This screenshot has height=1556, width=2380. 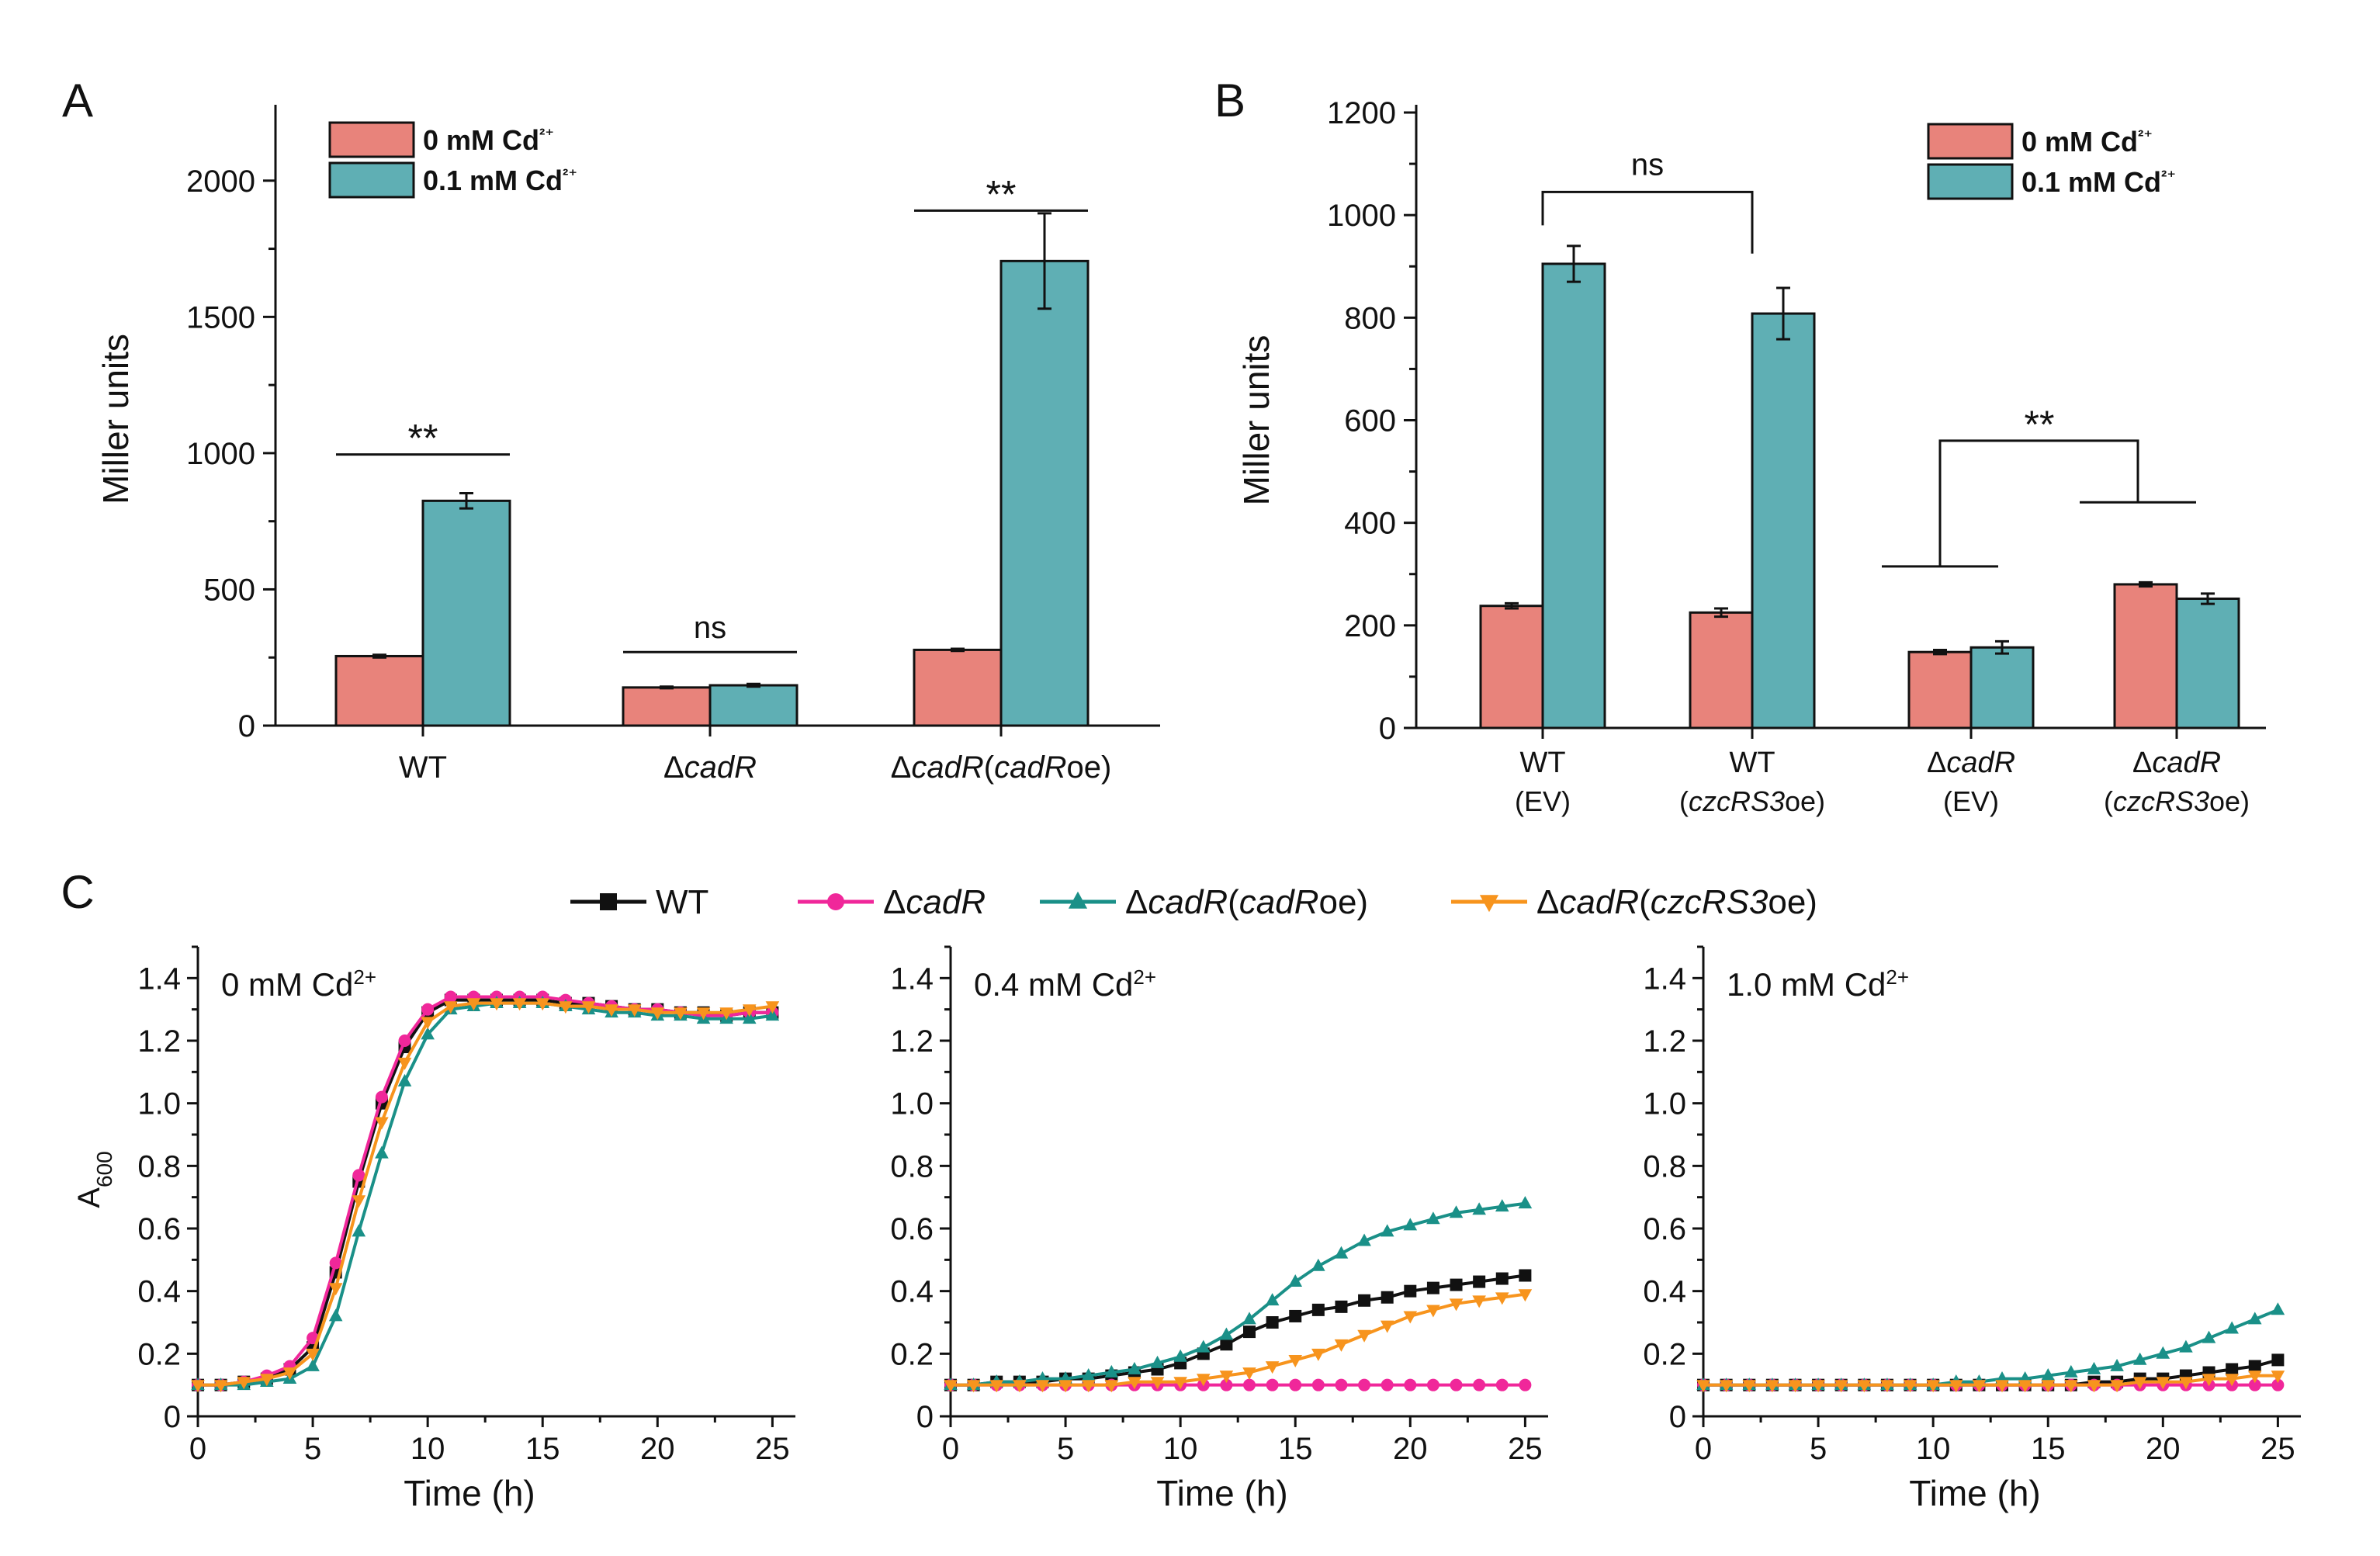 I want to click on subplot-label: 0.4 mM Cd2+, so click(x=1065, y=984).